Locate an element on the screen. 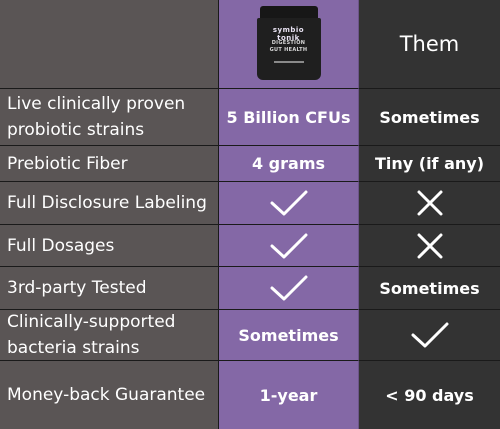 The width and height of the screenshot is (500, 429). ours-value: 4 grams is located at coordinates (289, 164).